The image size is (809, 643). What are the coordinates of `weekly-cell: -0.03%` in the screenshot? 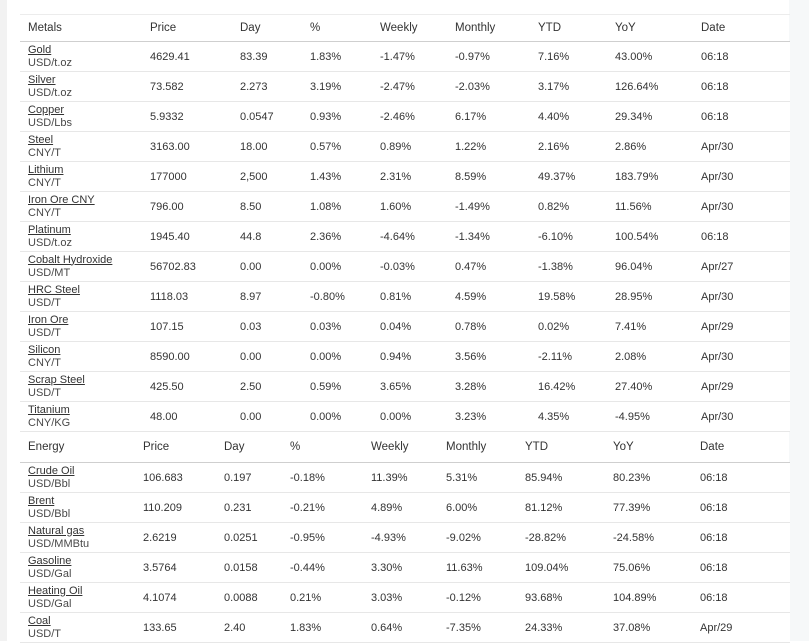 It's located at (409, 266).